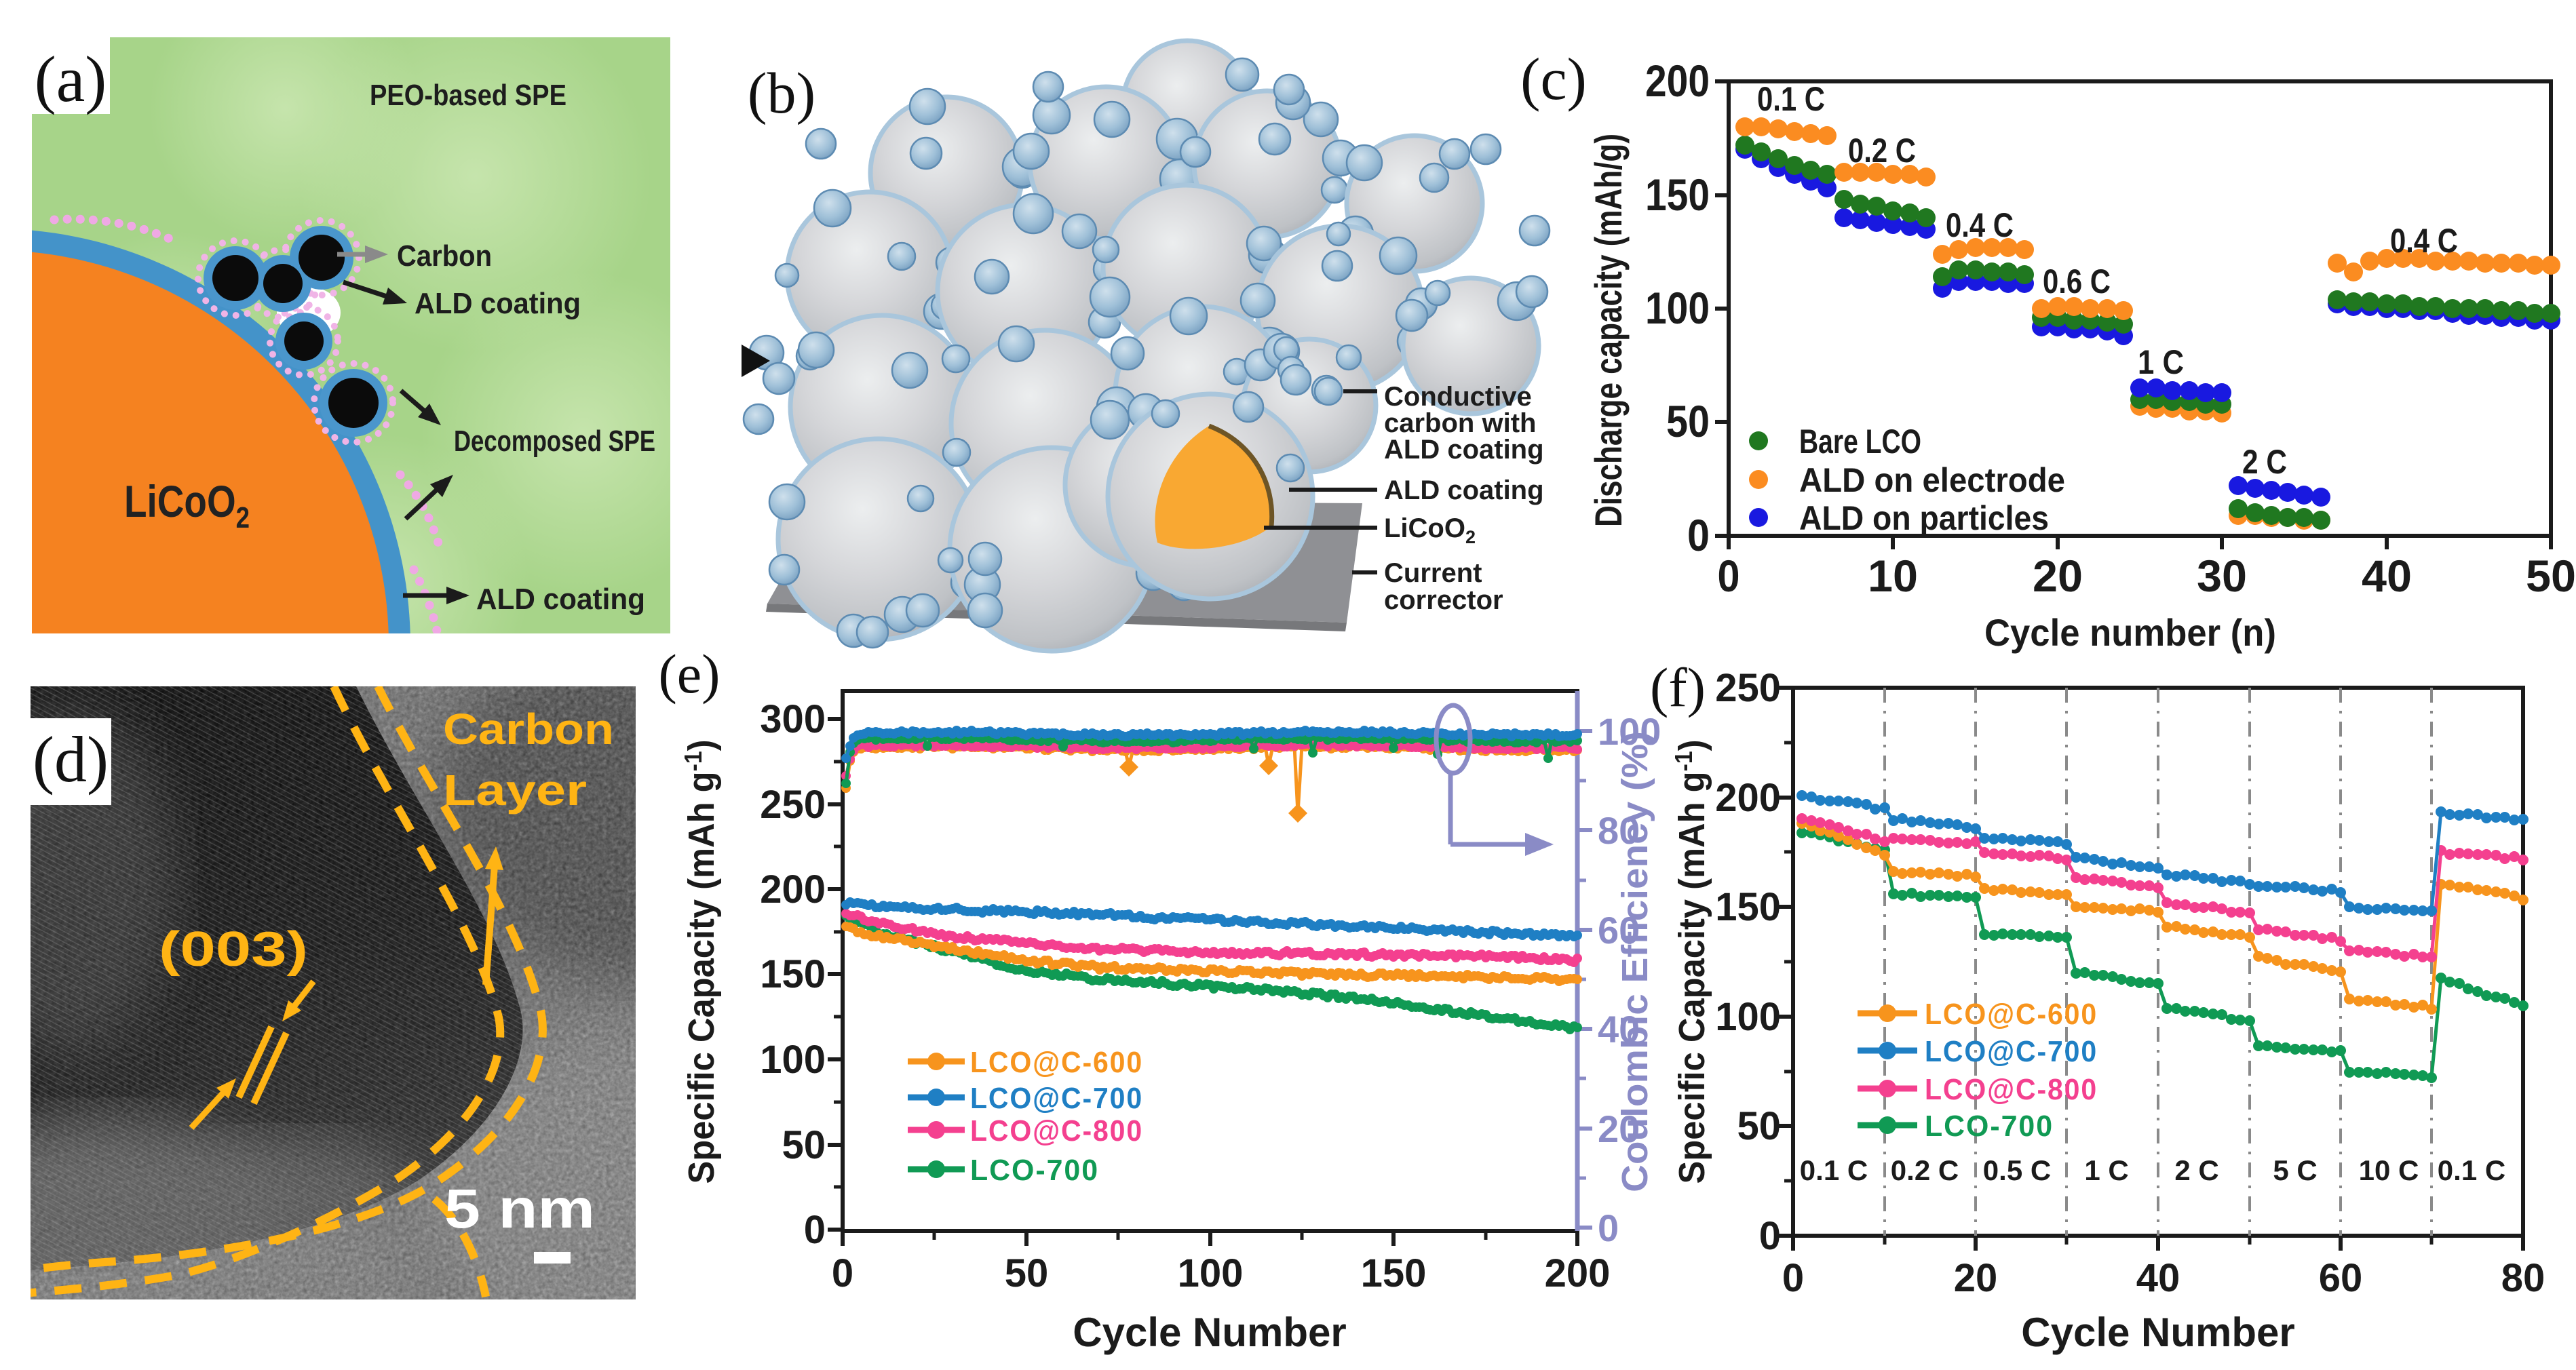 The height and width of the screenshot is (1370, 2576). I want to click on svg-text: 10, so click(1893, 576).